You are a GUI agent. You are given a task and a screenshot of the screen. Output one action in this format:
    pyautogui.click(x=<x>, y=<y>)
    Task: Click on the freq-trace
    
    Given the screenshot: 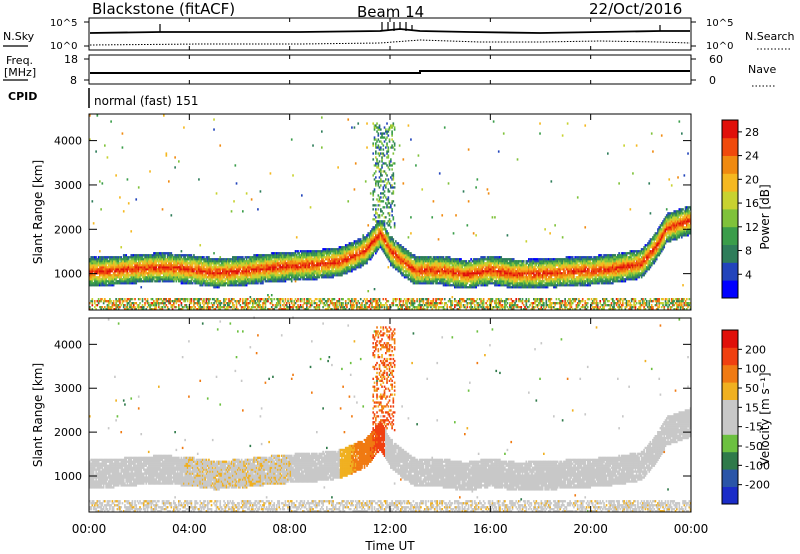 What is the action you would take?
    pyautogui.click(x=390, y=72)
    